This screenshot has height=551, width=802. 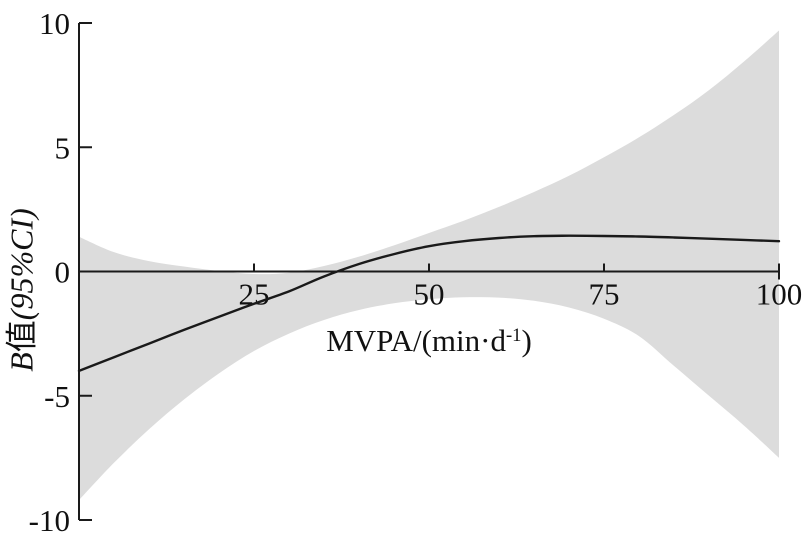 I want to click on x-axis-title-close: ), so click(x=526, y=340).